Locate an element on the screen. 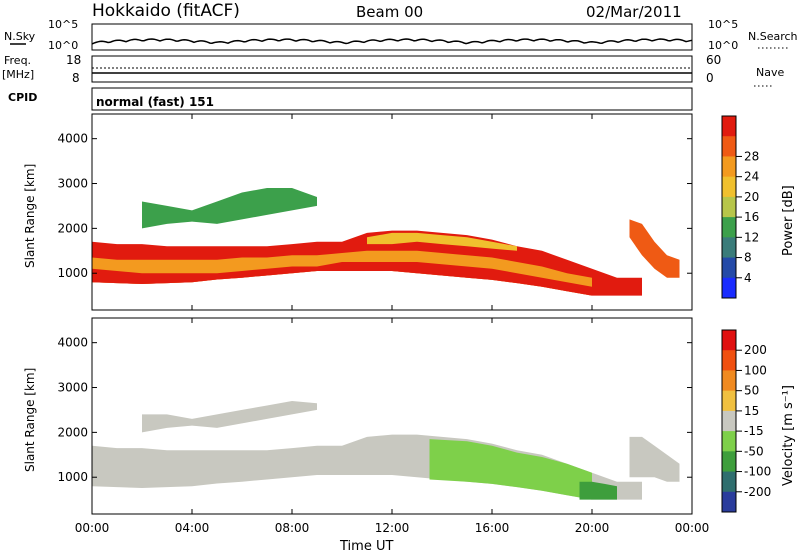 This screenshot has height=554, width=800. power-colorbar: 4 8 12 16 20 24 28 Power [dB] is located at coordinates (758, 207).